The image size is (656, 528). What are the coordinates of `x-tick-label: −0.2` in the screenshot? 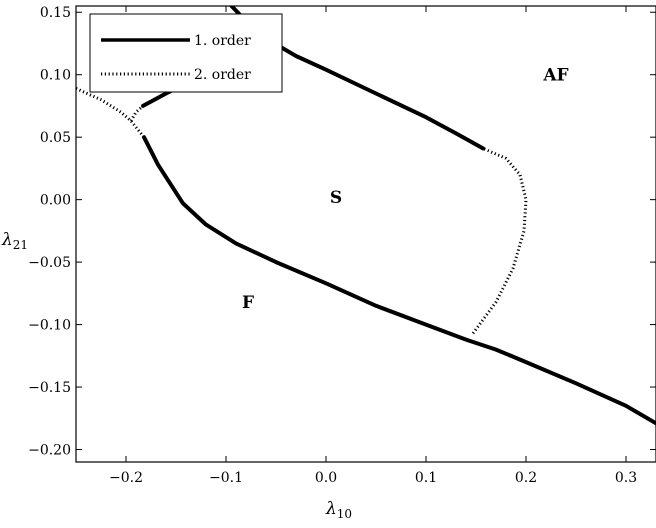 It's located at (126, 478).